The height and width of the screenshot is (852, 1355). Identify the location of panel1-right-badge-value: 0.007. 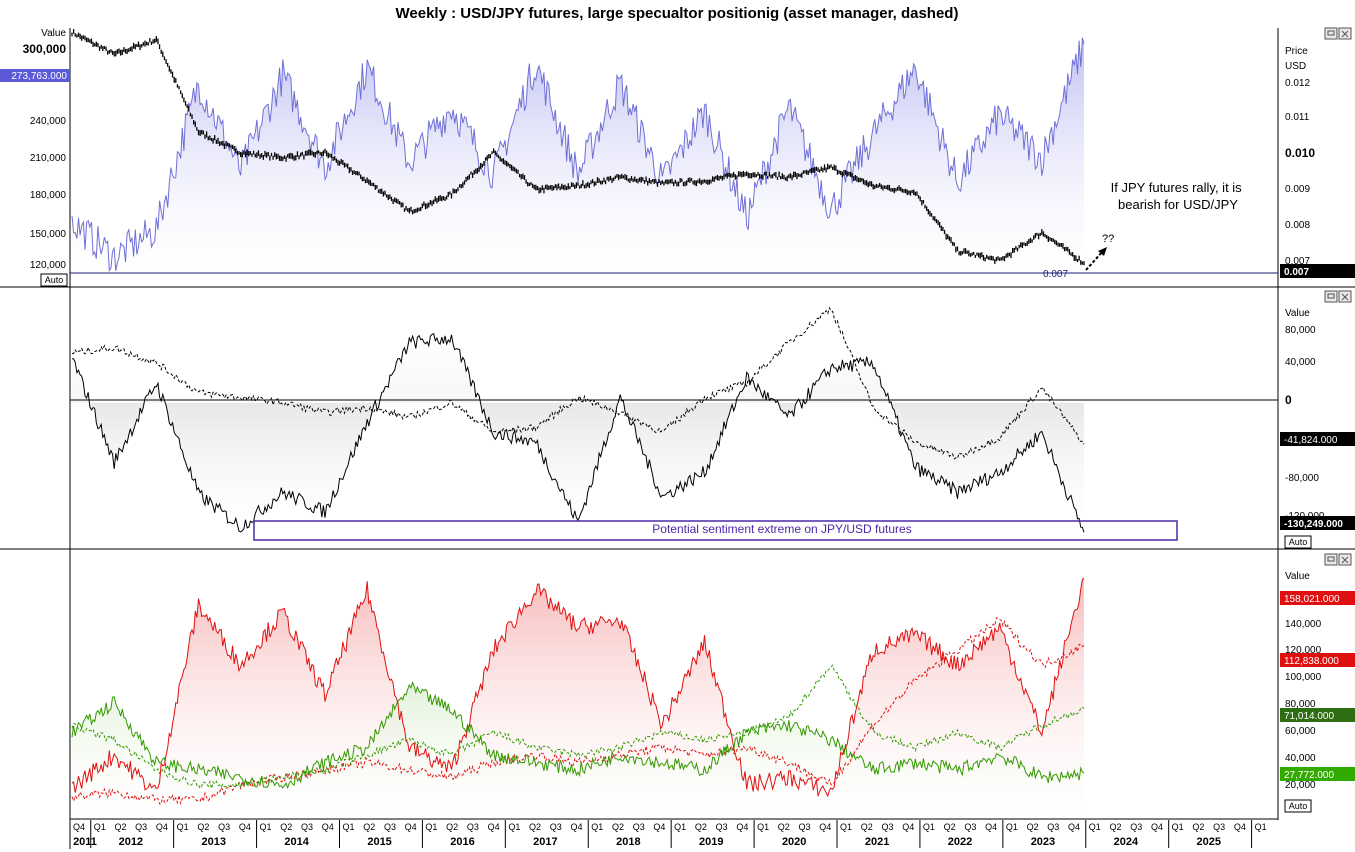
(1296, 272).